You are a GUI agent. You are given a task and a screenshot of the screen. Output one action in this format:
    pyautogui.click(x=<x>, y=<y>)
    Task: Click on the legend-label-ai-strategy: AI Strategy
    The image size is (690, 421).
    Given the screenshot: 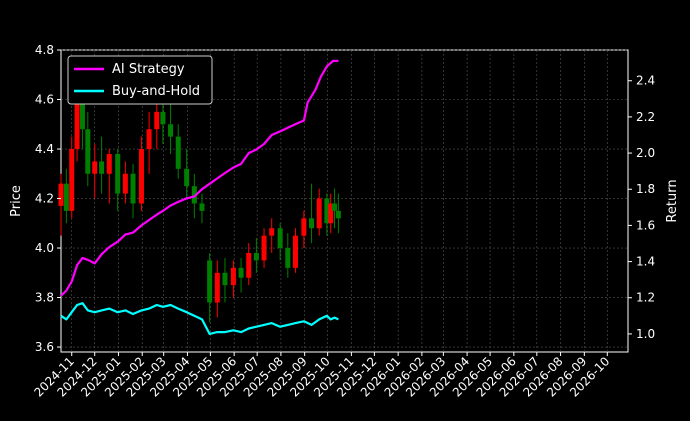 What is the action you would take?
    pyautogui.click(x=148, y=69)
    